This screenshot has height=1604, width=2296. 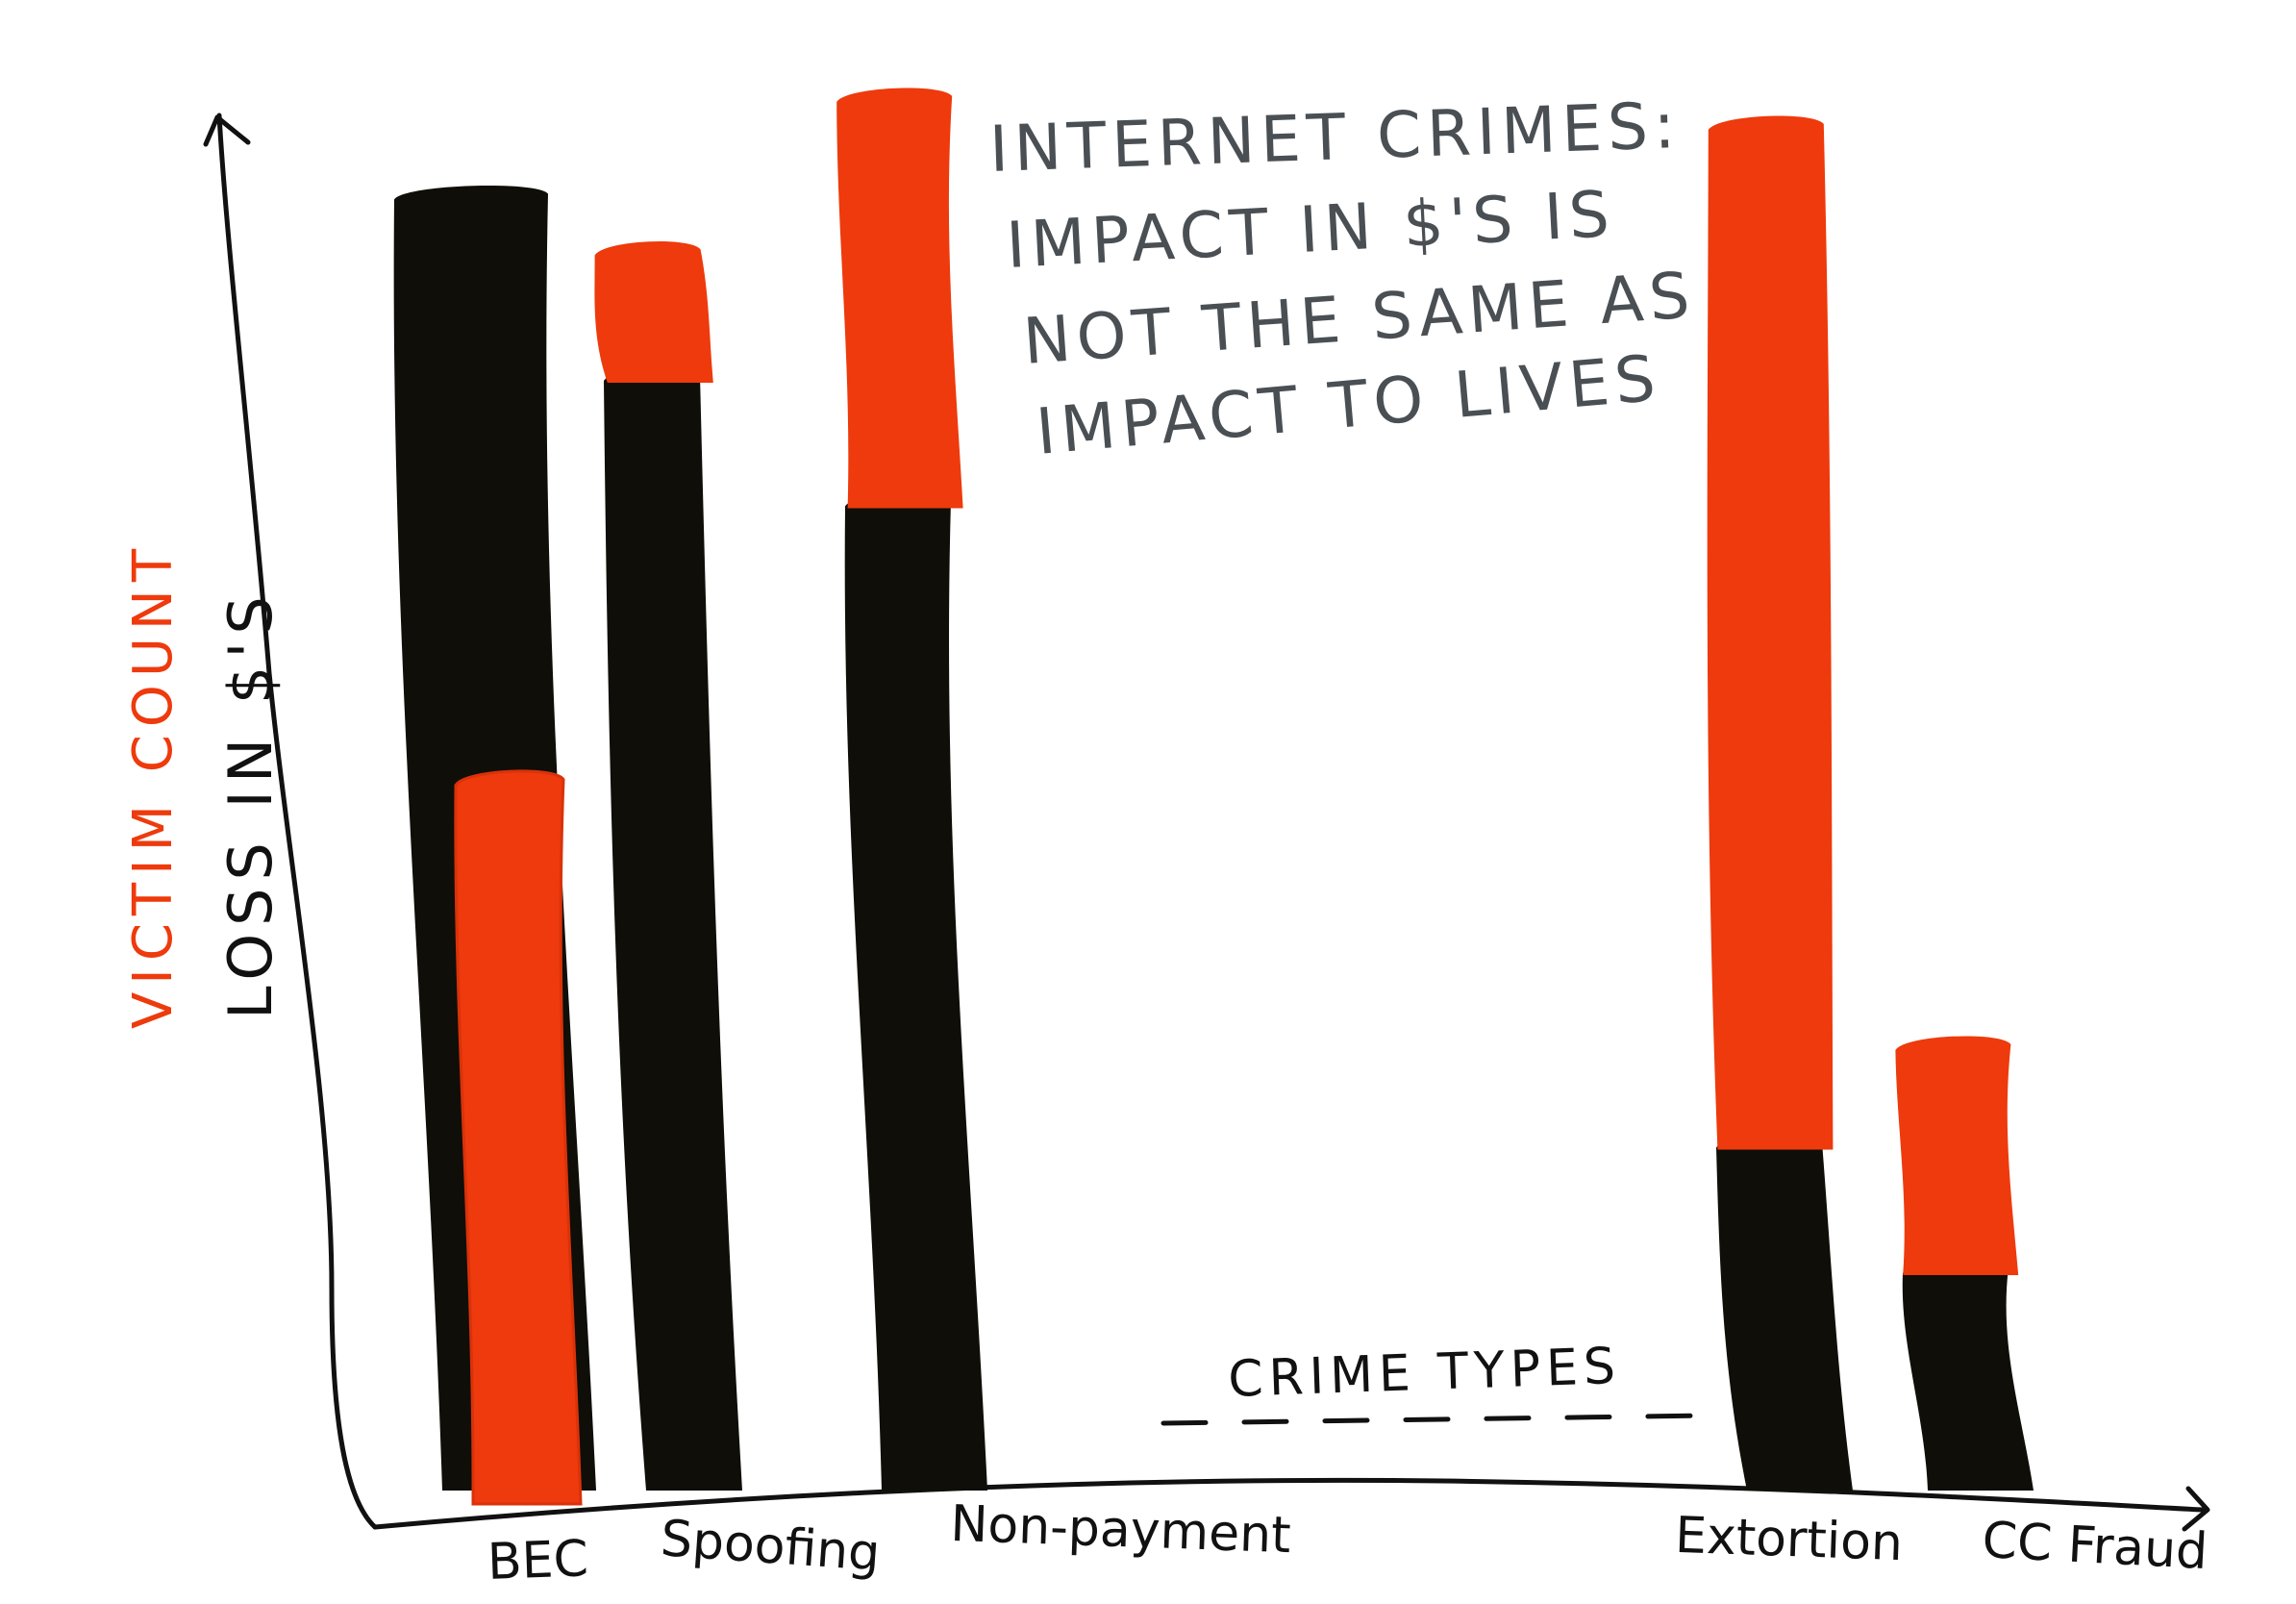 I want to click on title-line-1: INTERNET CRIMES:, so click(x=1335, y=137).